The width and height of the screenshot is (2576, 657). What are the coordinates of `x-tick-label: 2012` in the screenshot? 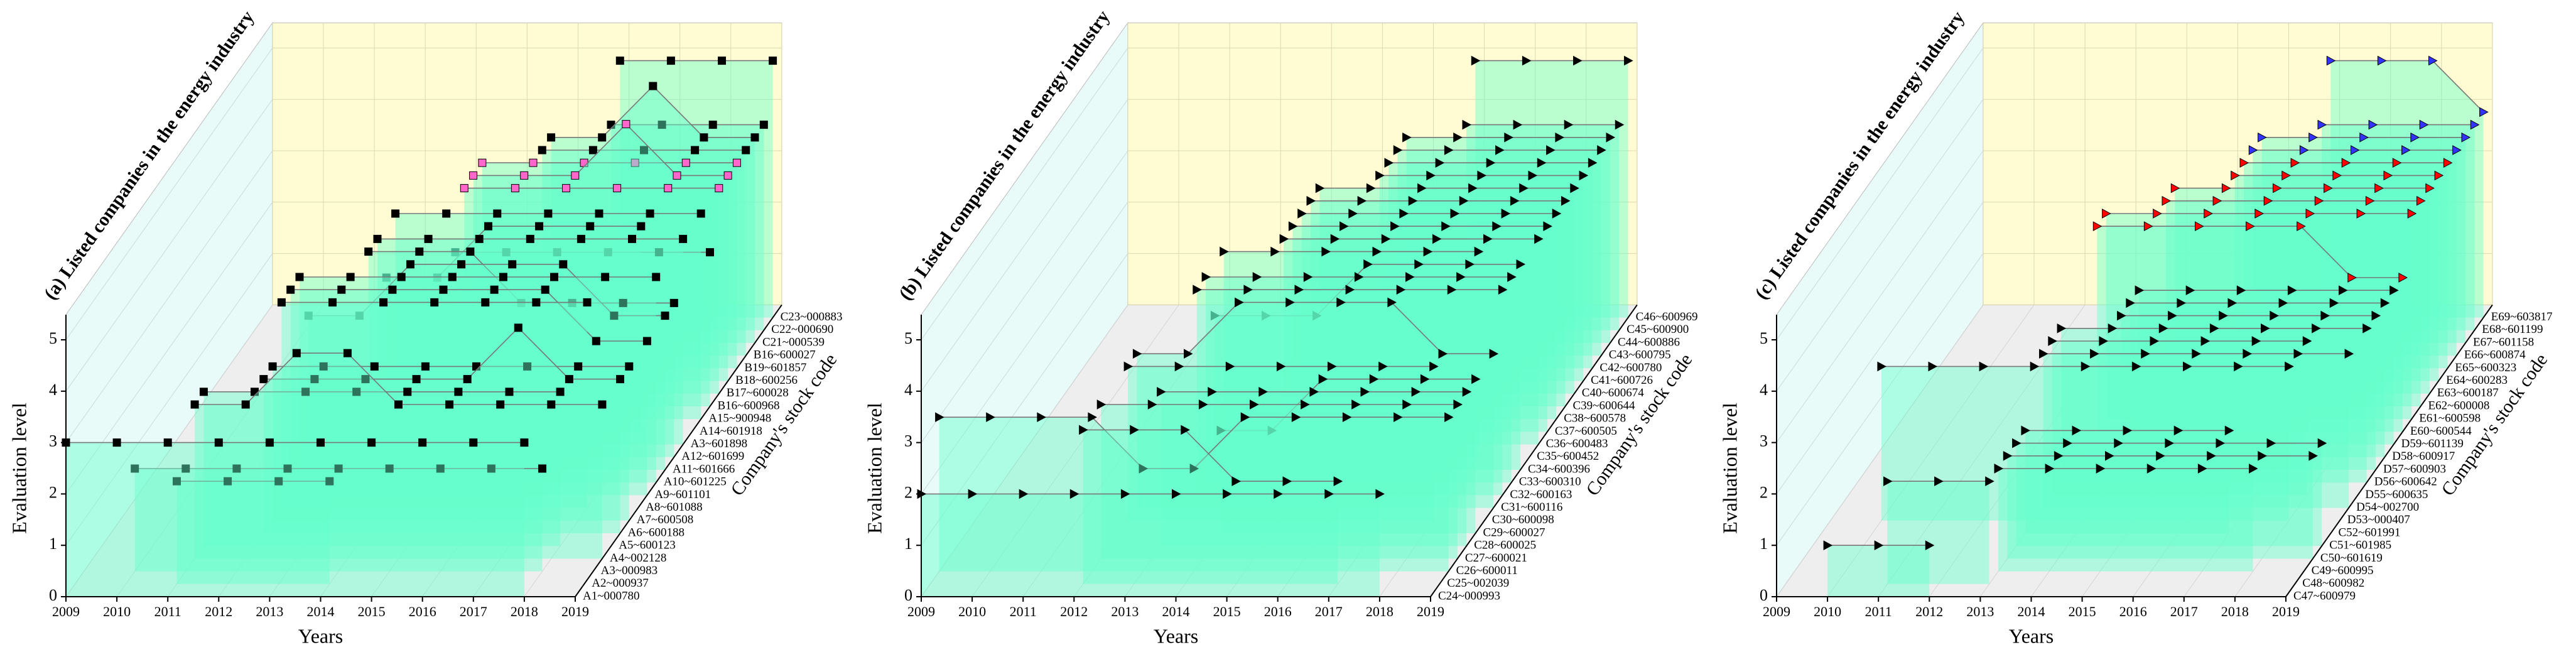 It's located at (1074, 611).